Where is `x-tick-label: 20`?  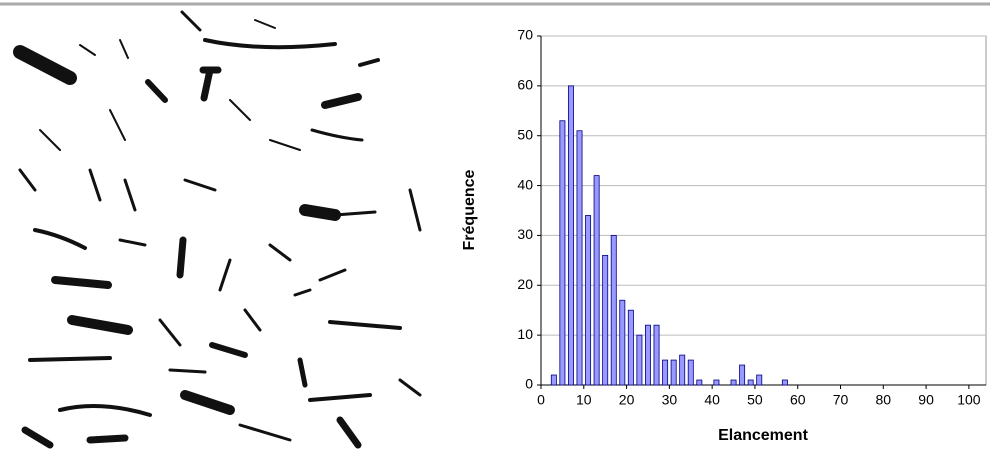
x-tick-label: 20 is located at coordinates (627, 400).